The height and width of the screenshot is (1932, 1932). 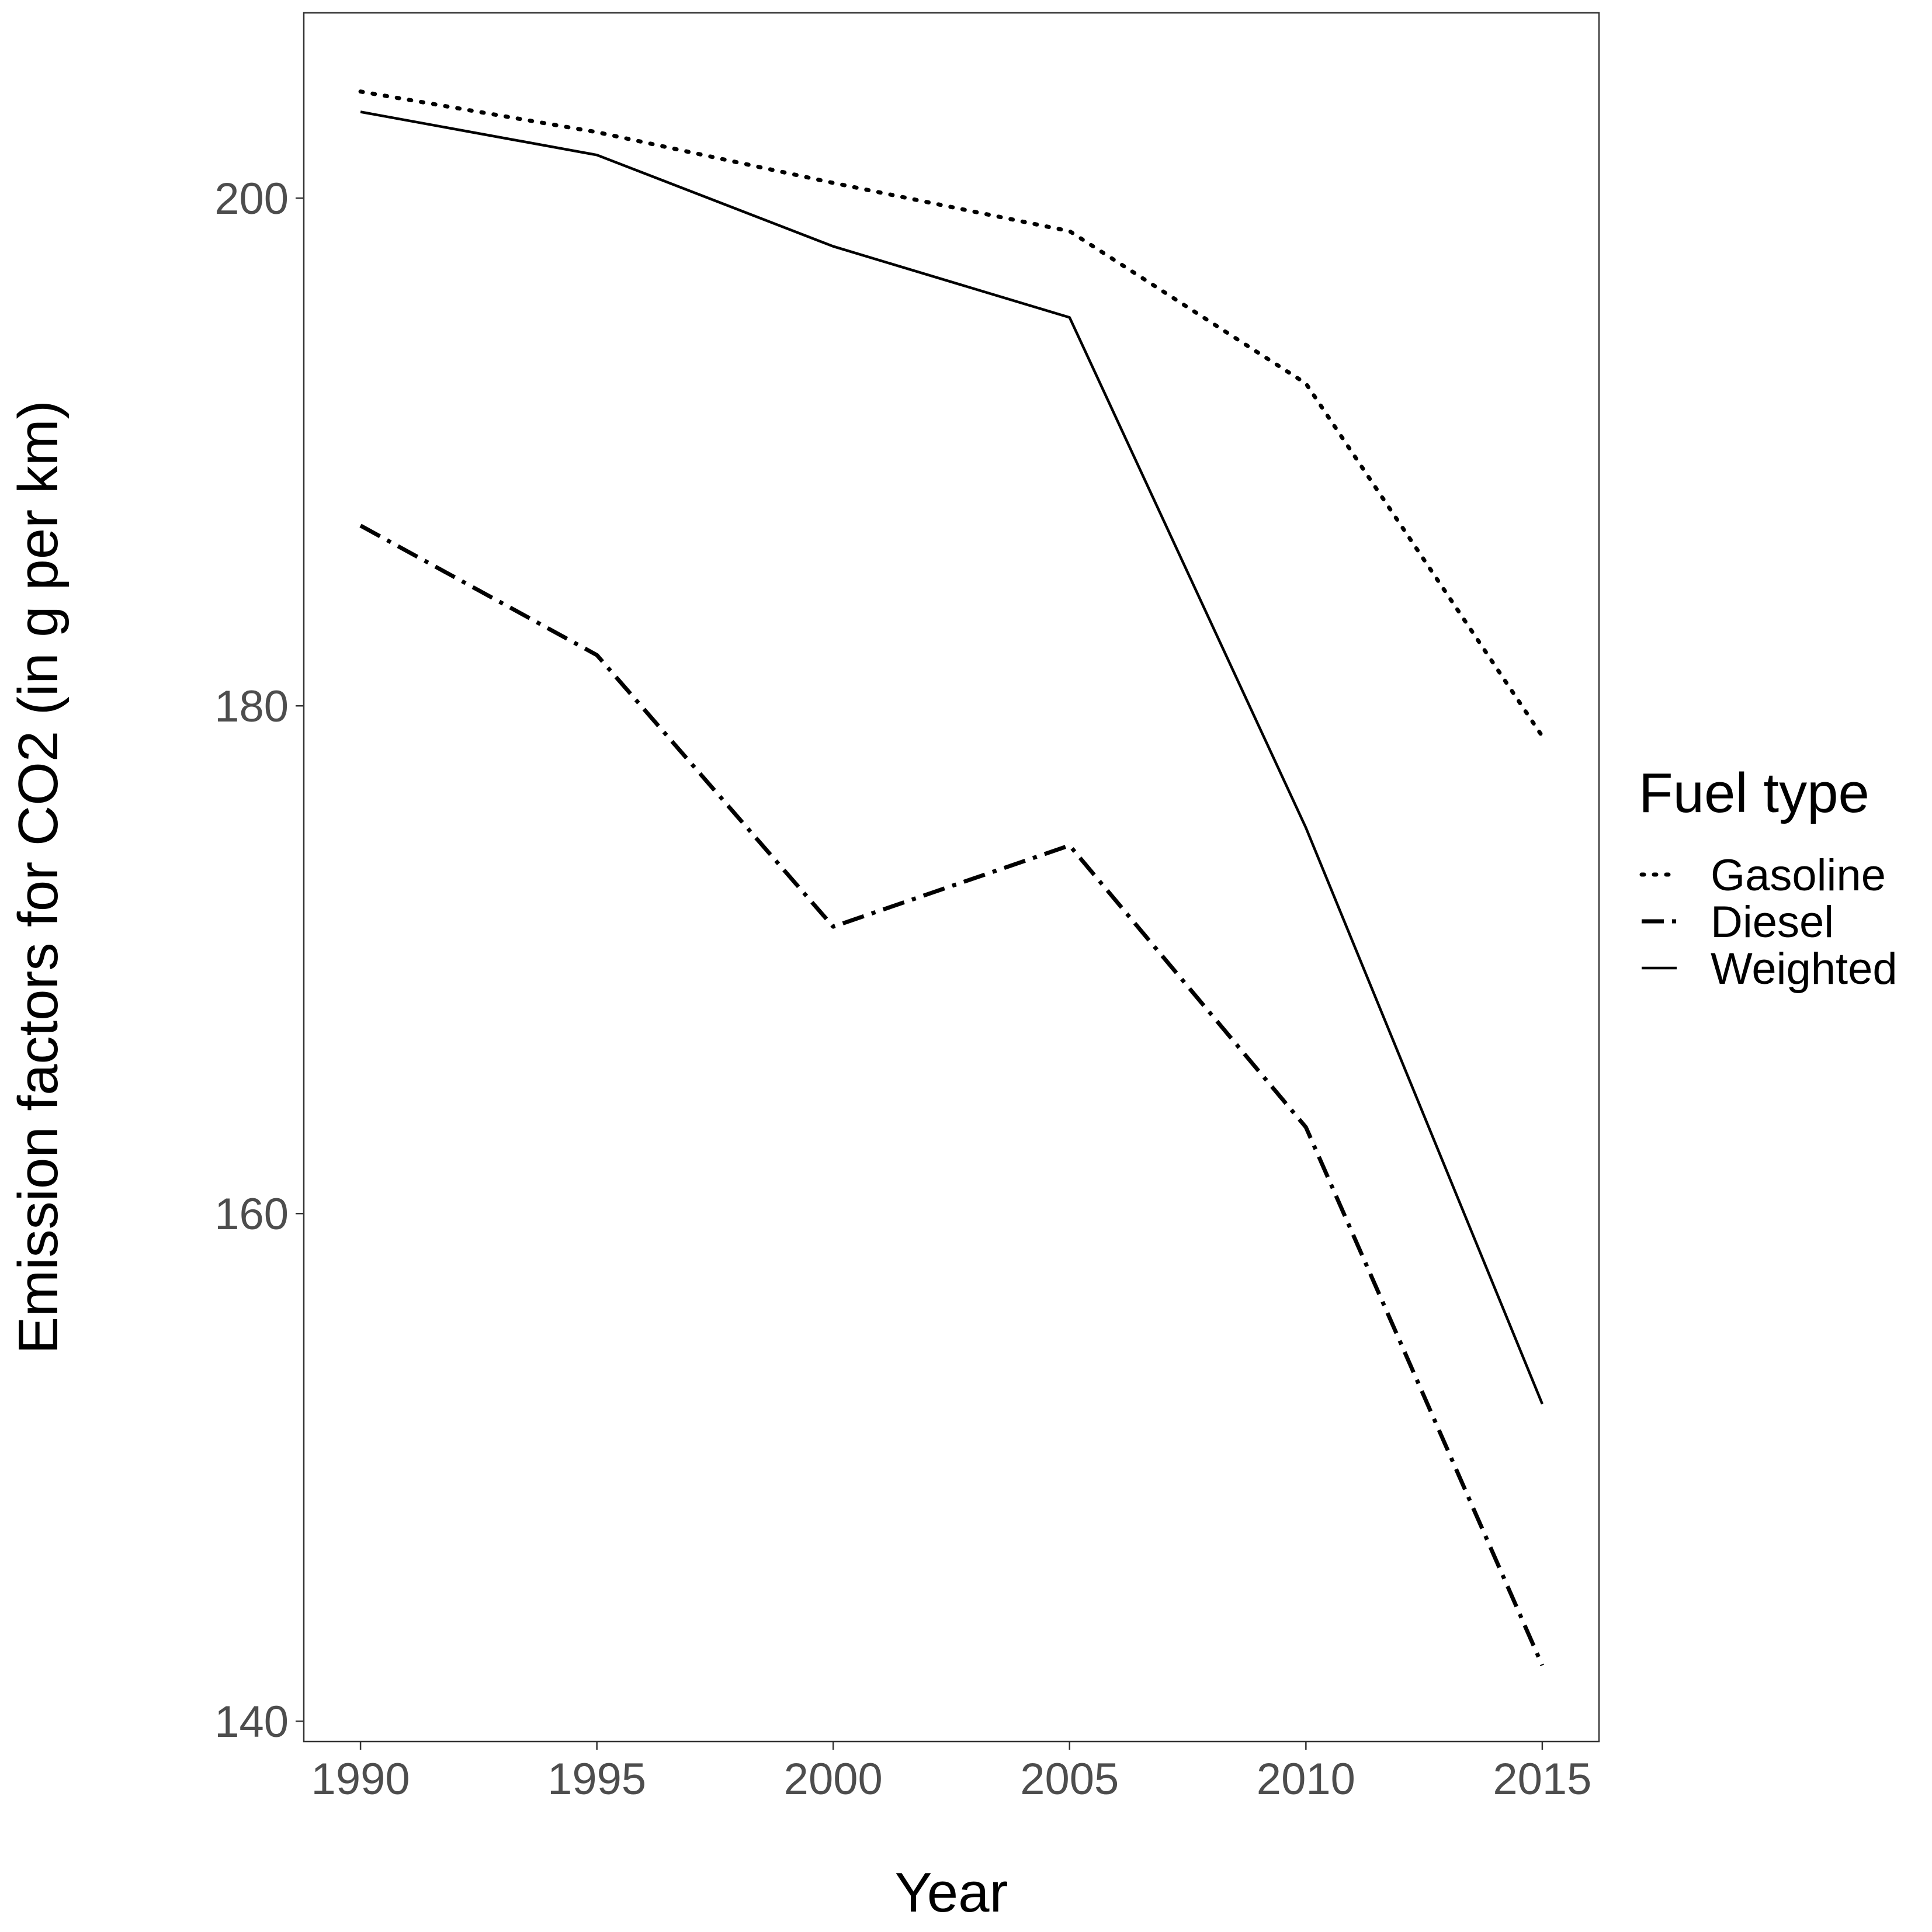 What do you see at coordinates (596, 1779) in the screenshot?
I see `x-tick-label: 1995` at bounding box center [596, 1779].